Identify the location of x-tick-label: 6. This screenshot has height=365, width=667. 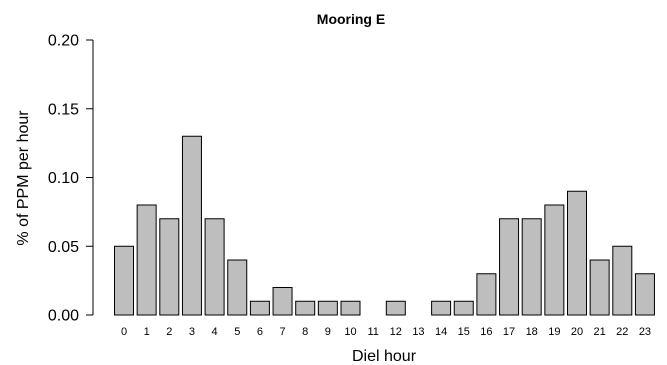
(260, 332).